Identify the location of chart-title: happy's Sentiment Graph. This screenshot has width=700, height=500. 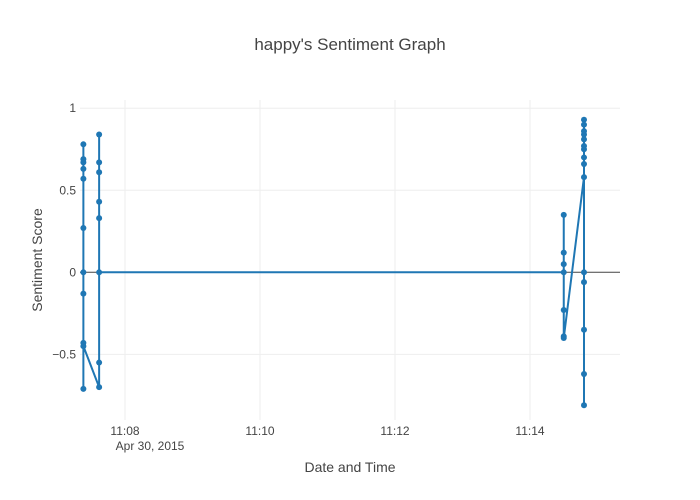
(349, 44).